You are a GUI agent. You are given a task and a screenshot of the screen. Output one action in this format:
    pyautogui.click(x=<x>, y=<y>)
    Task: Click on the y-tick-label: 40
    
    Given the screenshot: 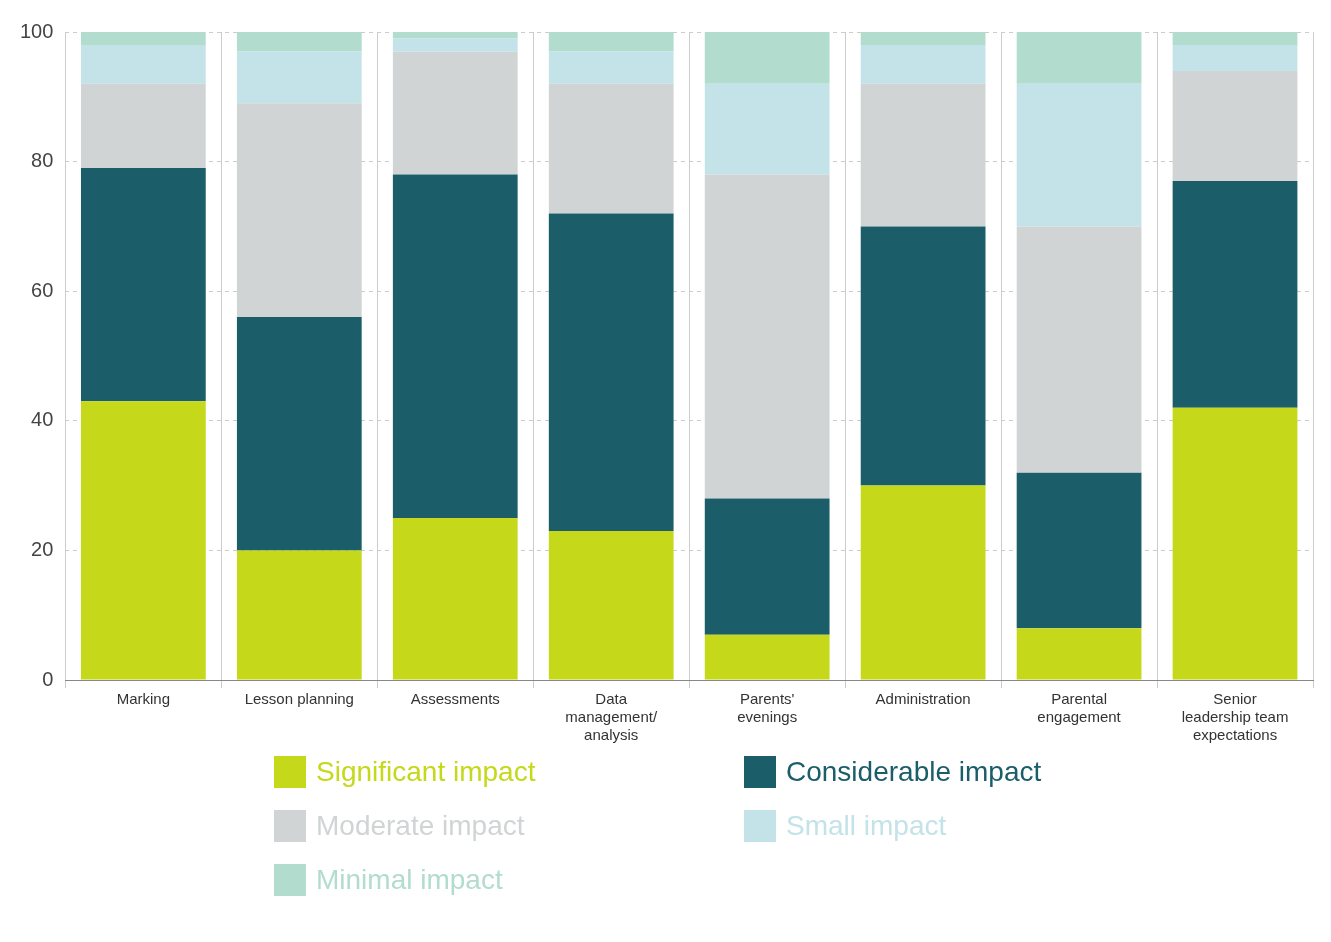 What is the action you would take?
    pyautogui.click(x=42, y=419)
    